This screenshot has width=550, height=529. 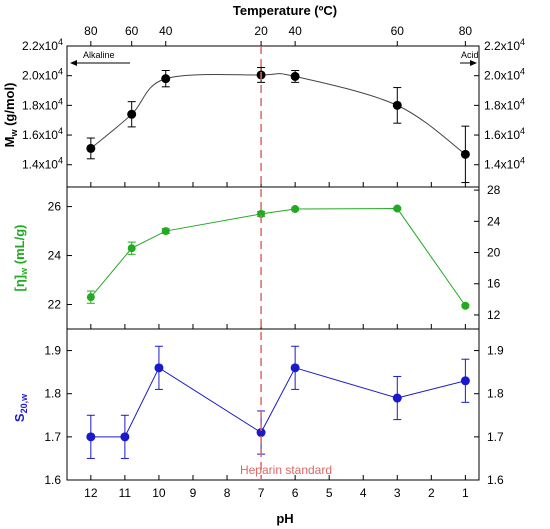 What do you see at coordinates (494, 315) in the screenshot?
I see `eta-right-tick-label: 12` at bounding box center [494, 315].